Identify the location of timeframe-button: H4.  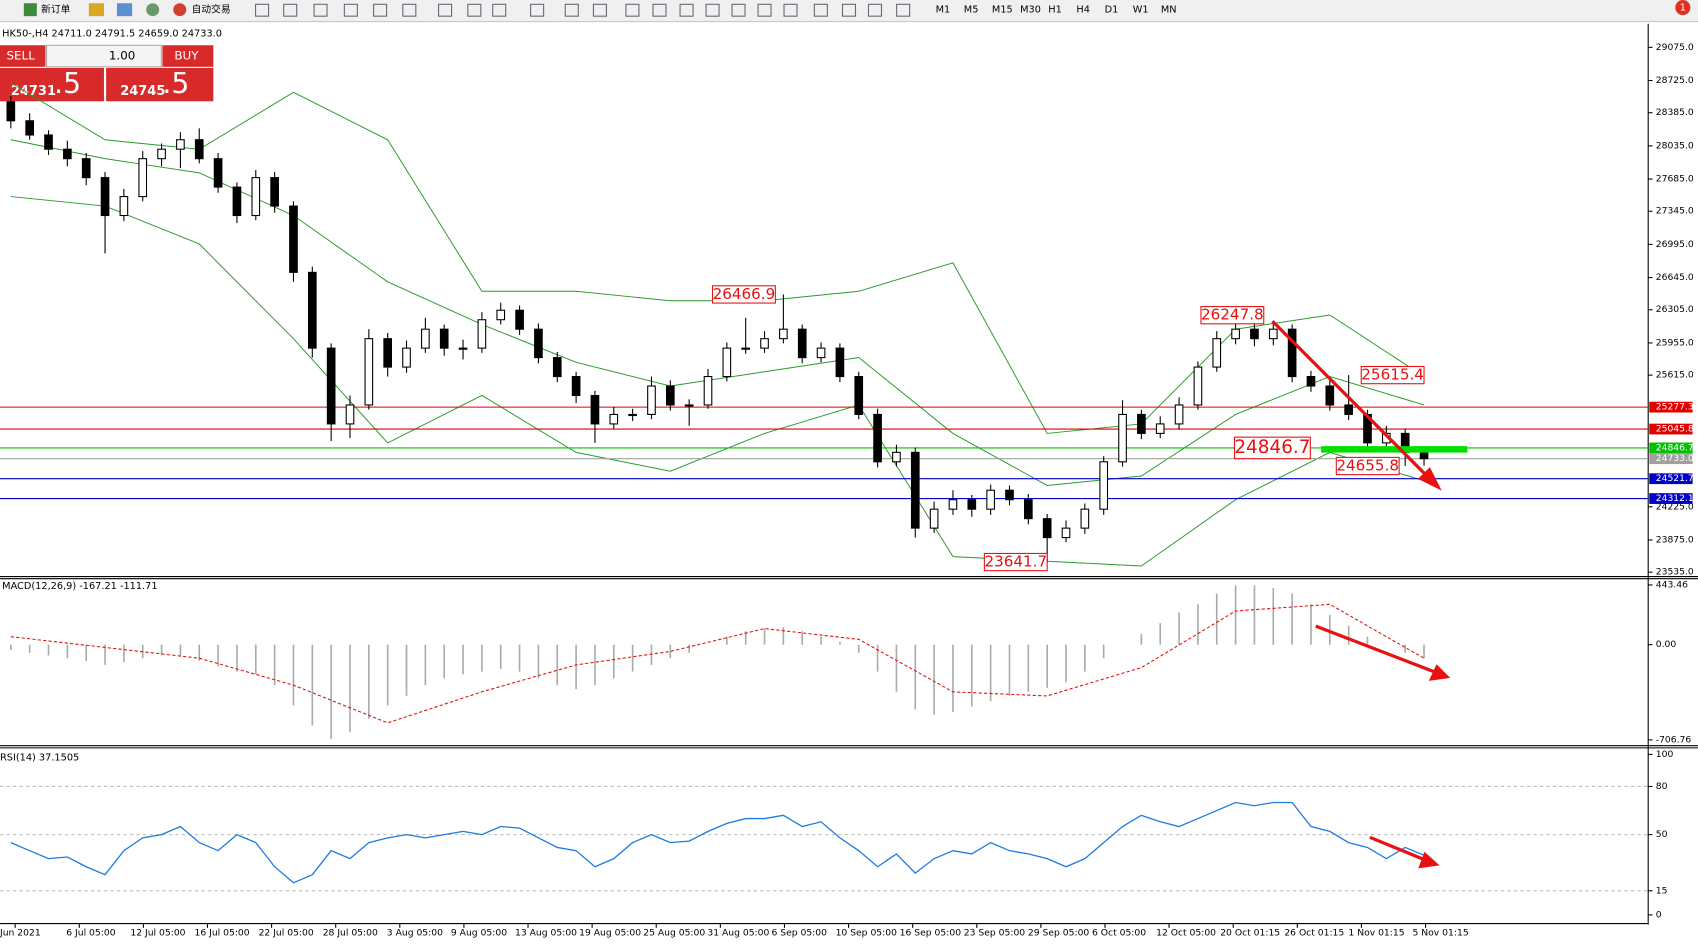
(1083, 10).